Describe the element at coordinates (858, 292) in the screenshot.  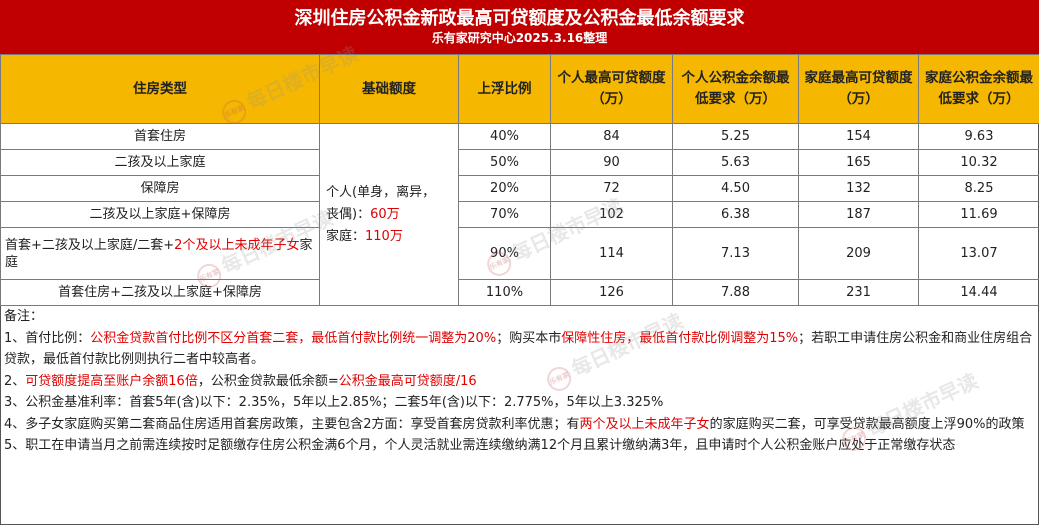
I see `family-max-cell: 231` at that location.